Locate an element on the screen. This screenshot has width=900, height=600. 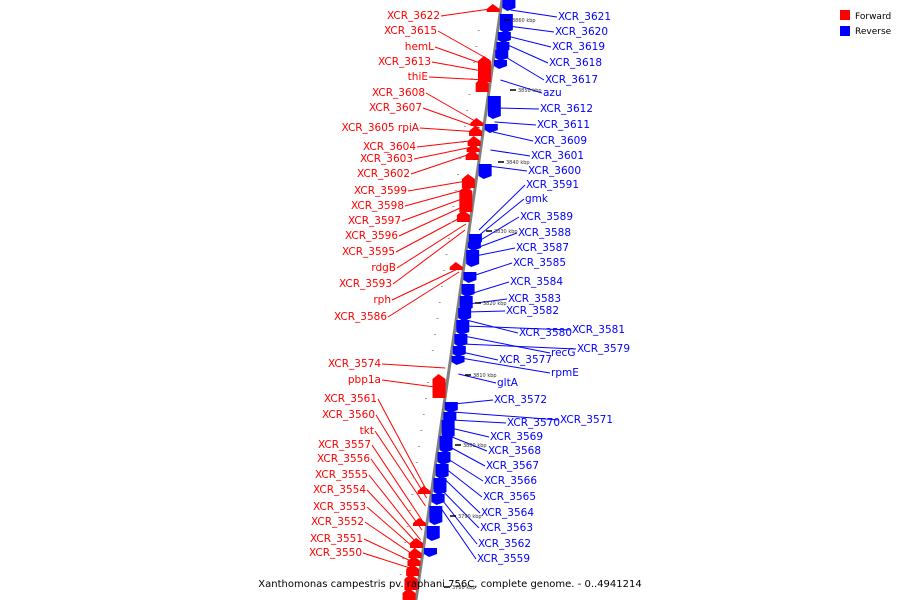
legend: Forward Reverse is located at coordinates (866, 23).